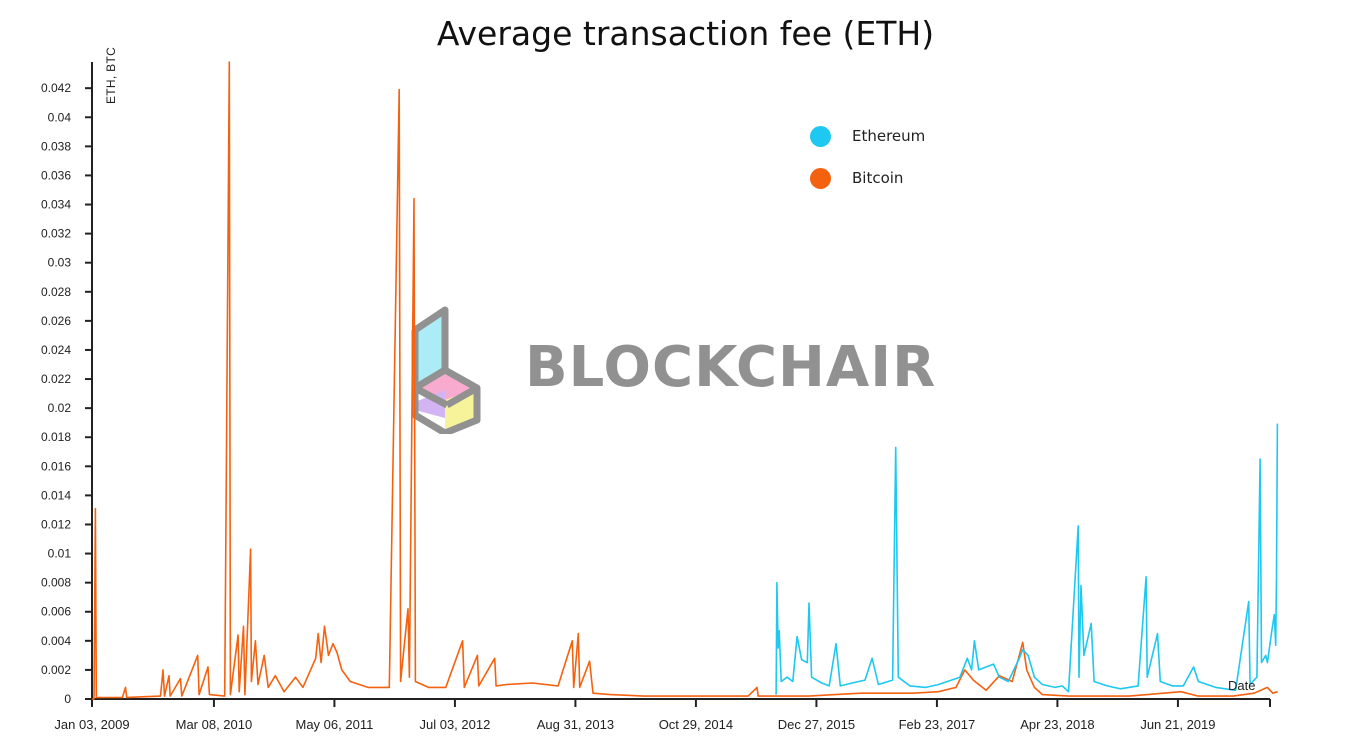  Describe the element at coordinates (56, 175) in the screenshot. I see `y-tick-label: 0.036` at that location.